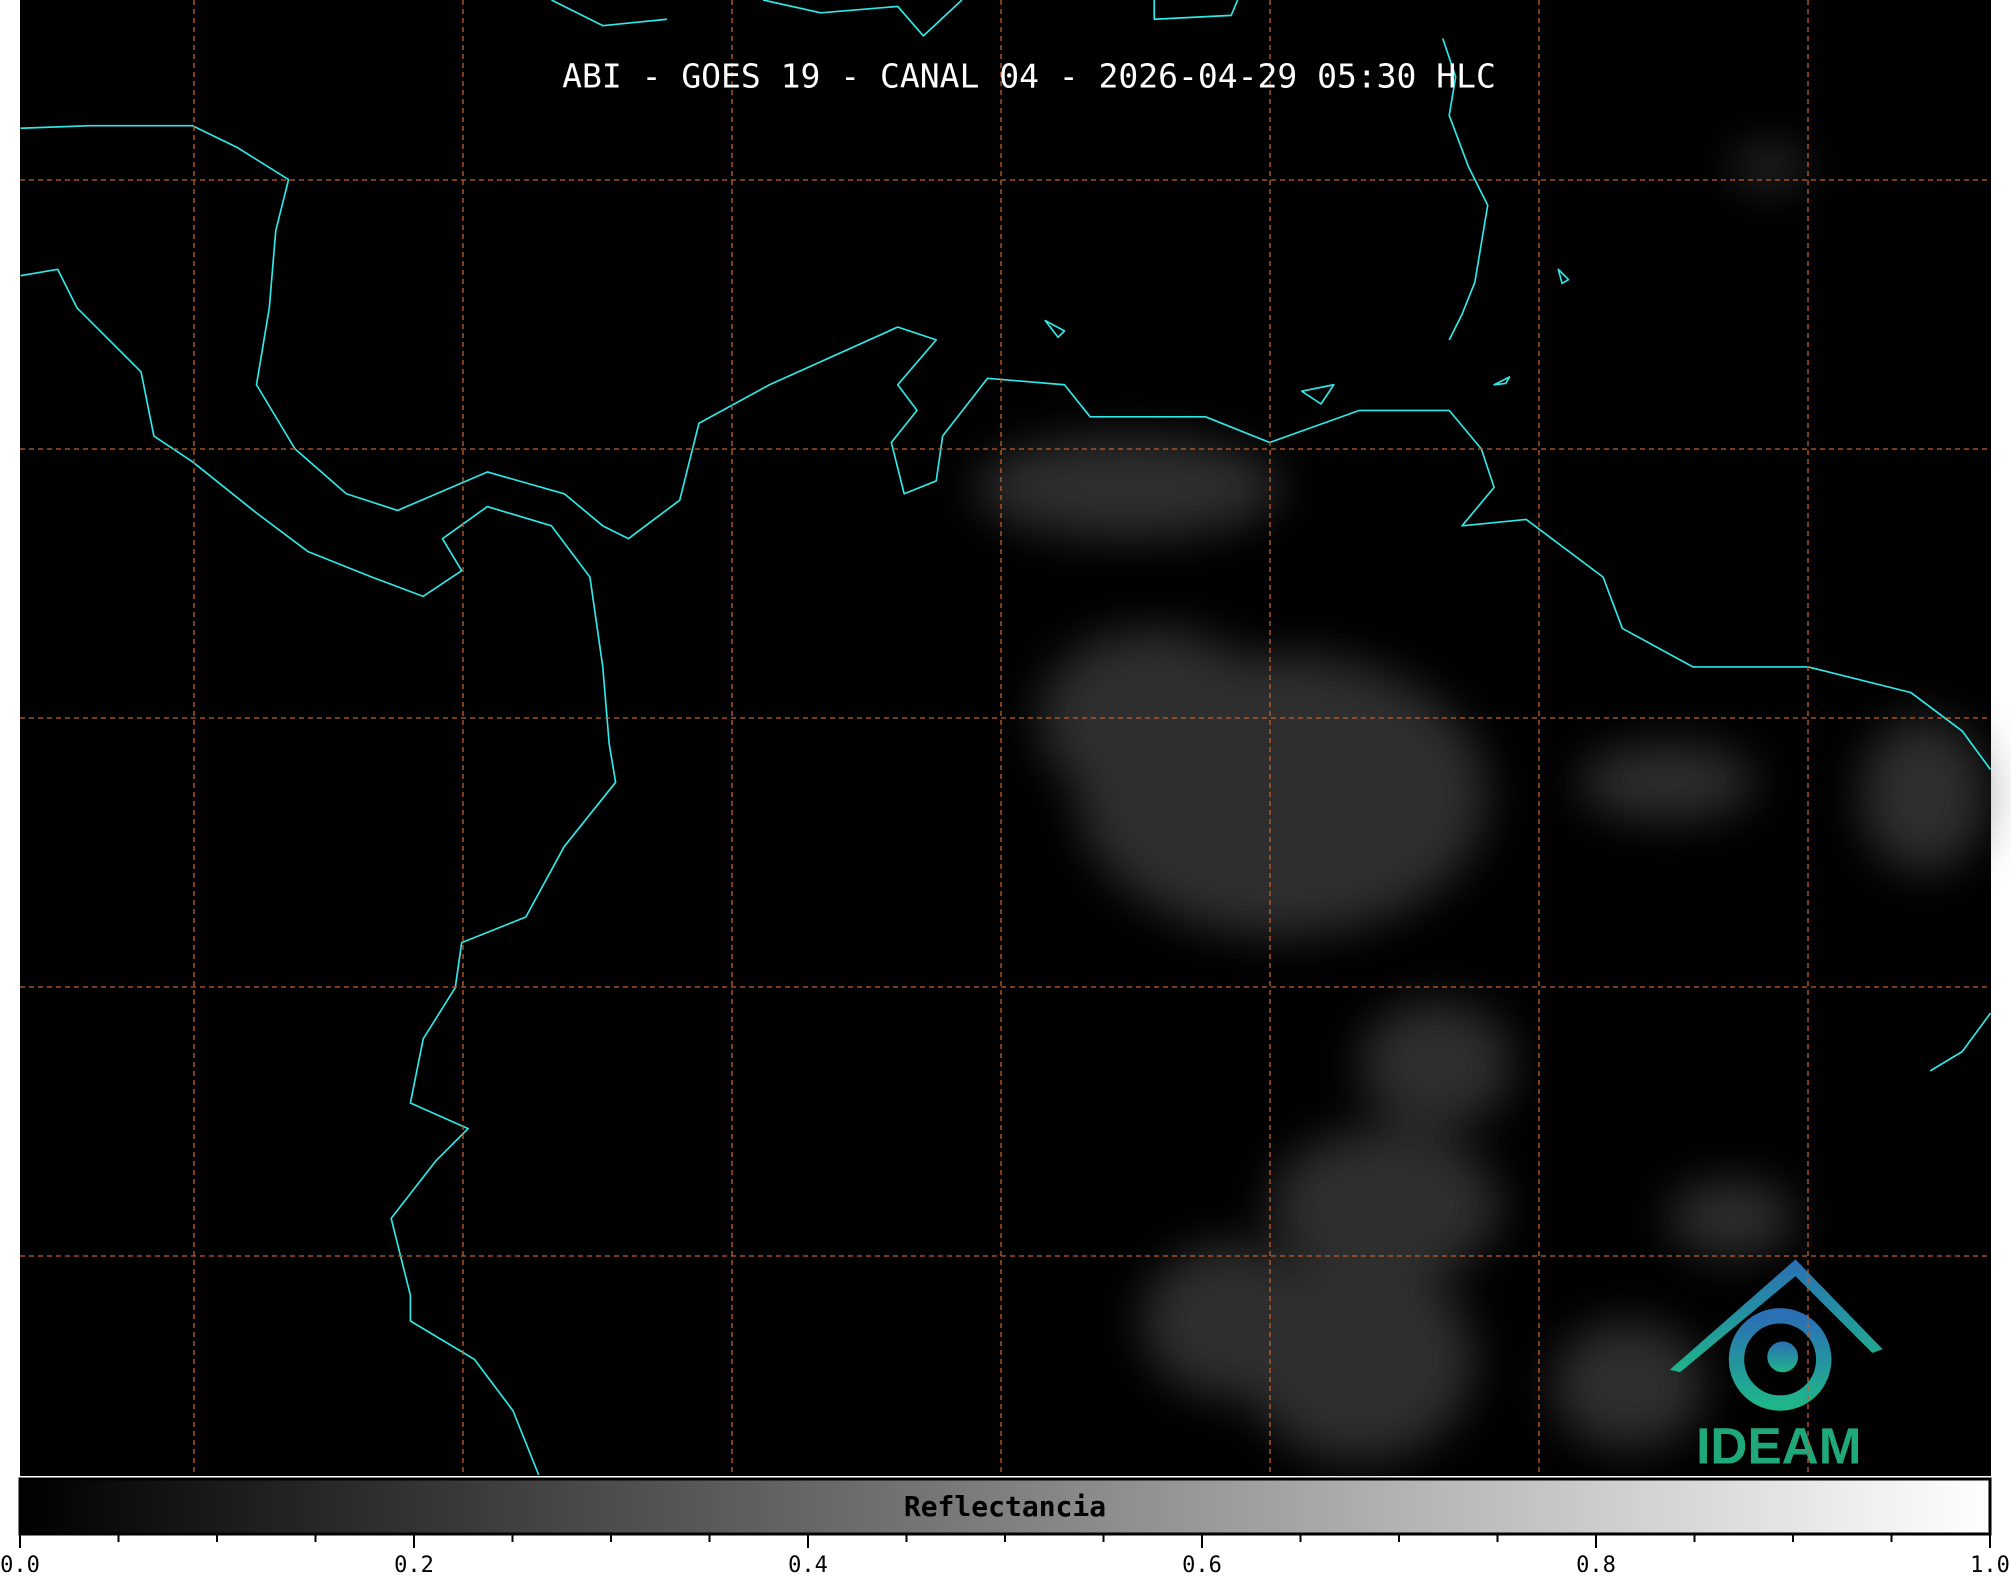 Image resolution: width=2011 pixels, height=1577 pixels. Describe the element at coordinates (1776, 1366) in the screenshot. I see `logo: IDEAM` at that location.